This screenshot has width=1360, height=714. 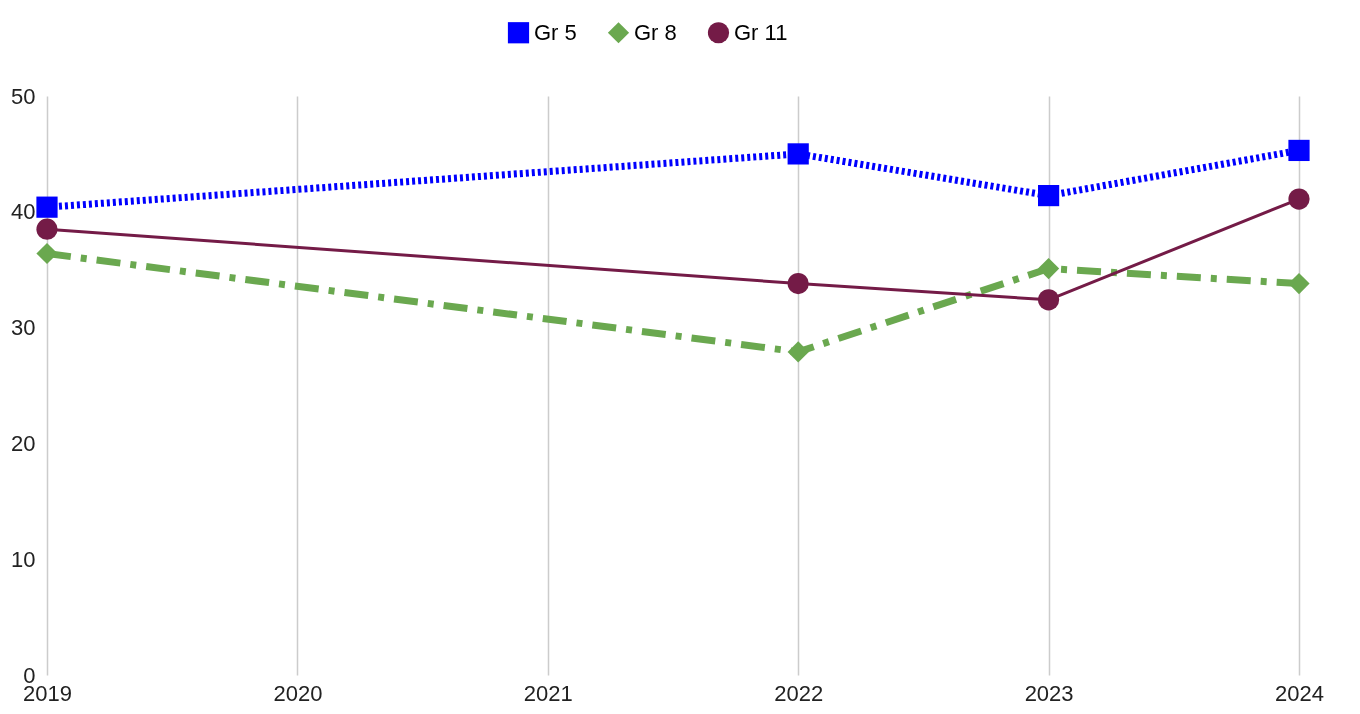 I want to click on x-tick-label: 2023, so click(x=1049, y=693).